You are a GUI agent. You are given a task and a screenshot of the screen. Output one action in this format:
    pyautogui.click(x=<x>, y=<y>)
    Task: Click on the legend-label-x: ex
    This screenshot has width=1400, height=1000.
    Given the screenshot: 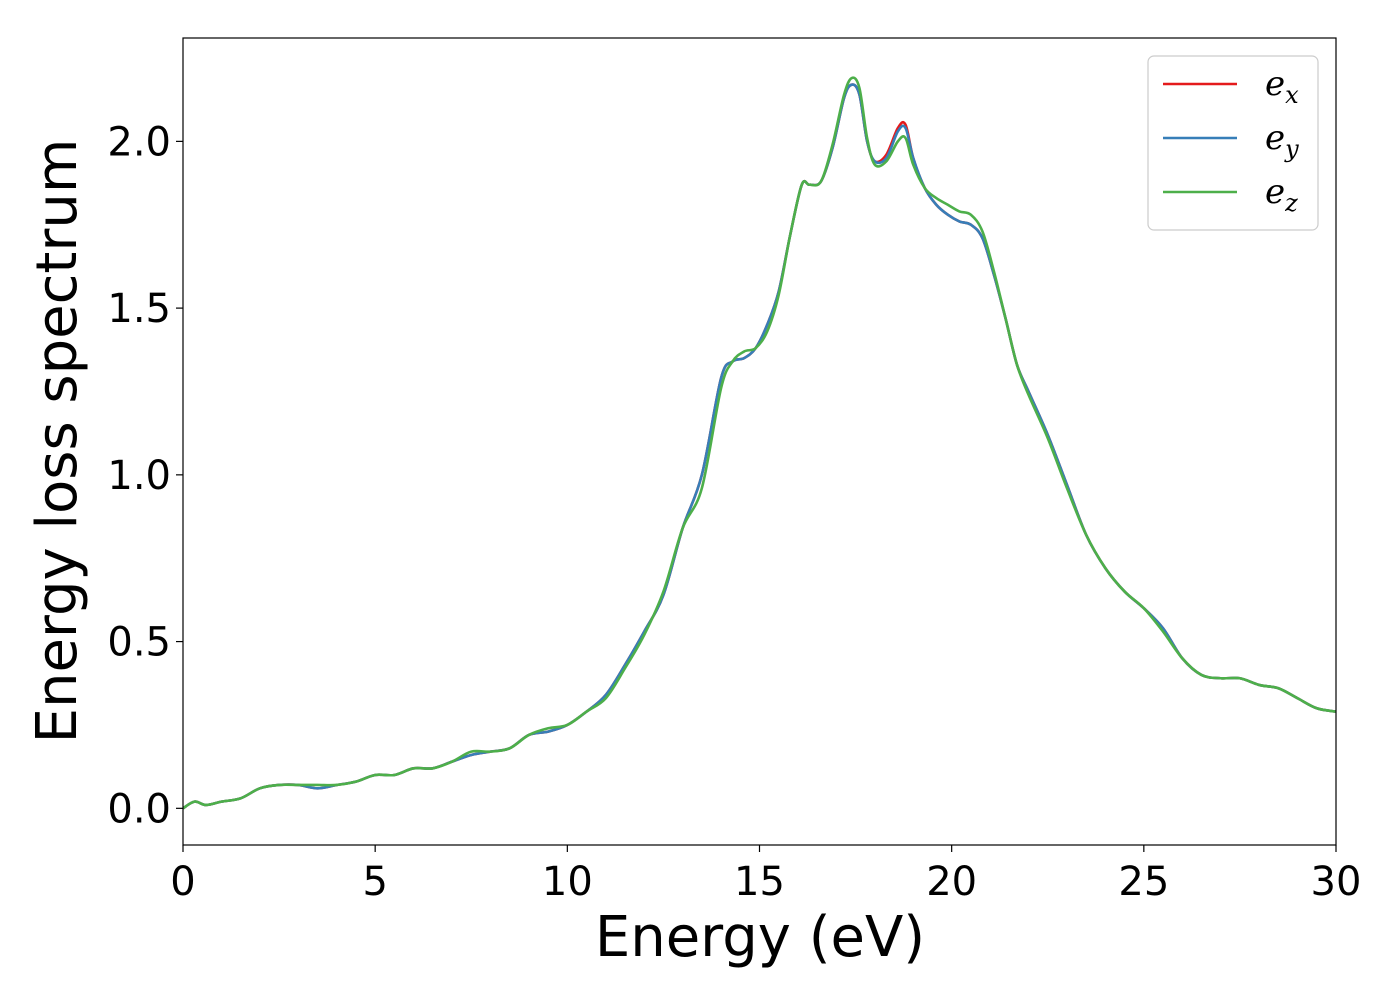 What is the action you would take?
    pyautogui.click(x=1282, y=86)
    